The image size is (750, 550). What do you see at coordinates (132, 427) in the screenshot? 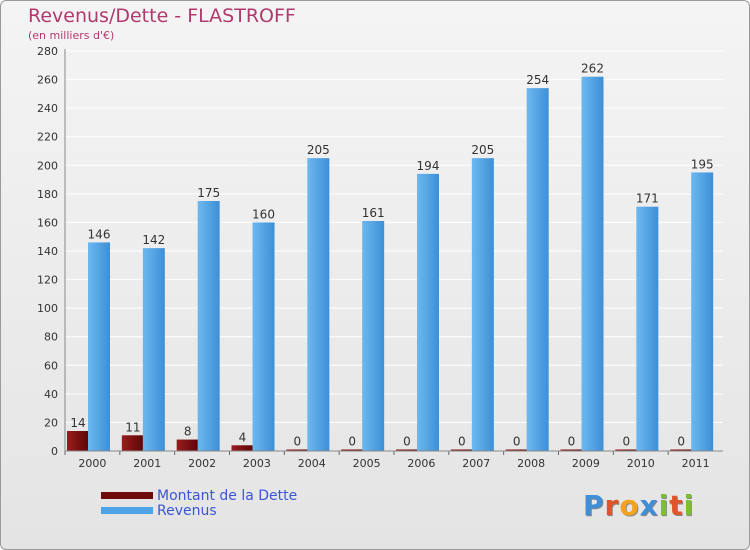
I see `data-label-debt: 11` at bounding box center [132, 427].